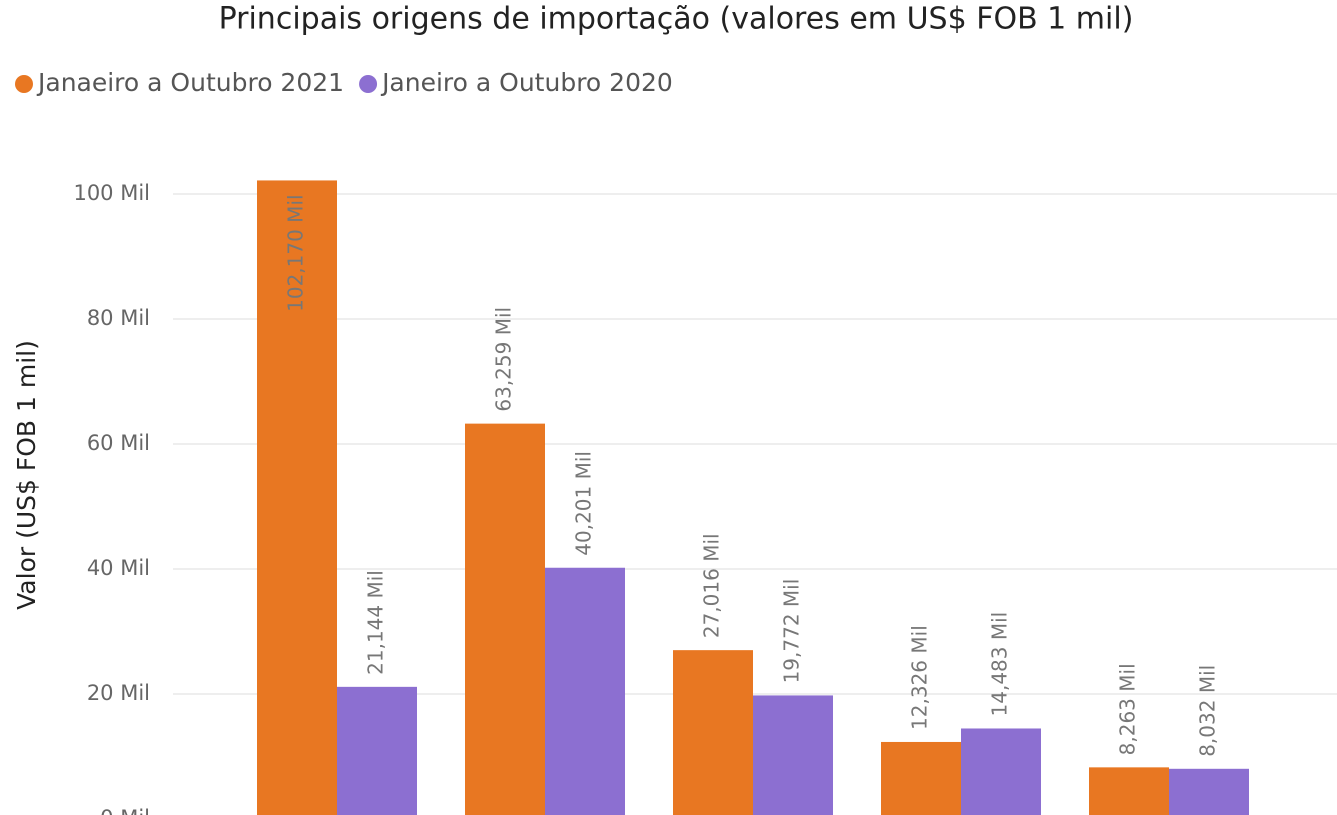  What do you see at coordinates (584, 503) in the screenshot?
I see `value-label: 40,201 Mil` at bounding box center [584, 503].